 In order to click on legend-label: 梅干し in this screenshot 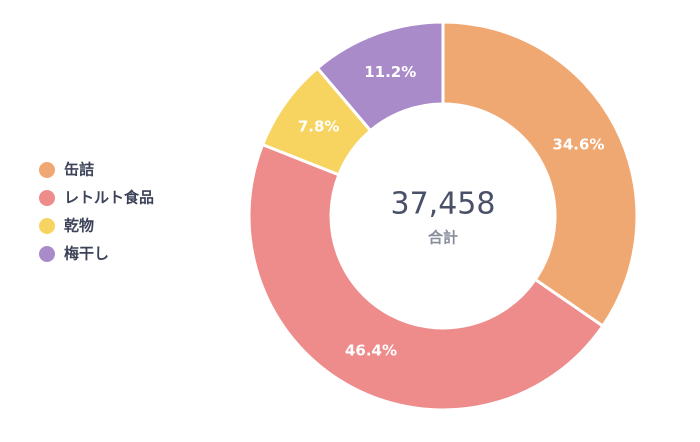, I will do `click(86, 254)`.